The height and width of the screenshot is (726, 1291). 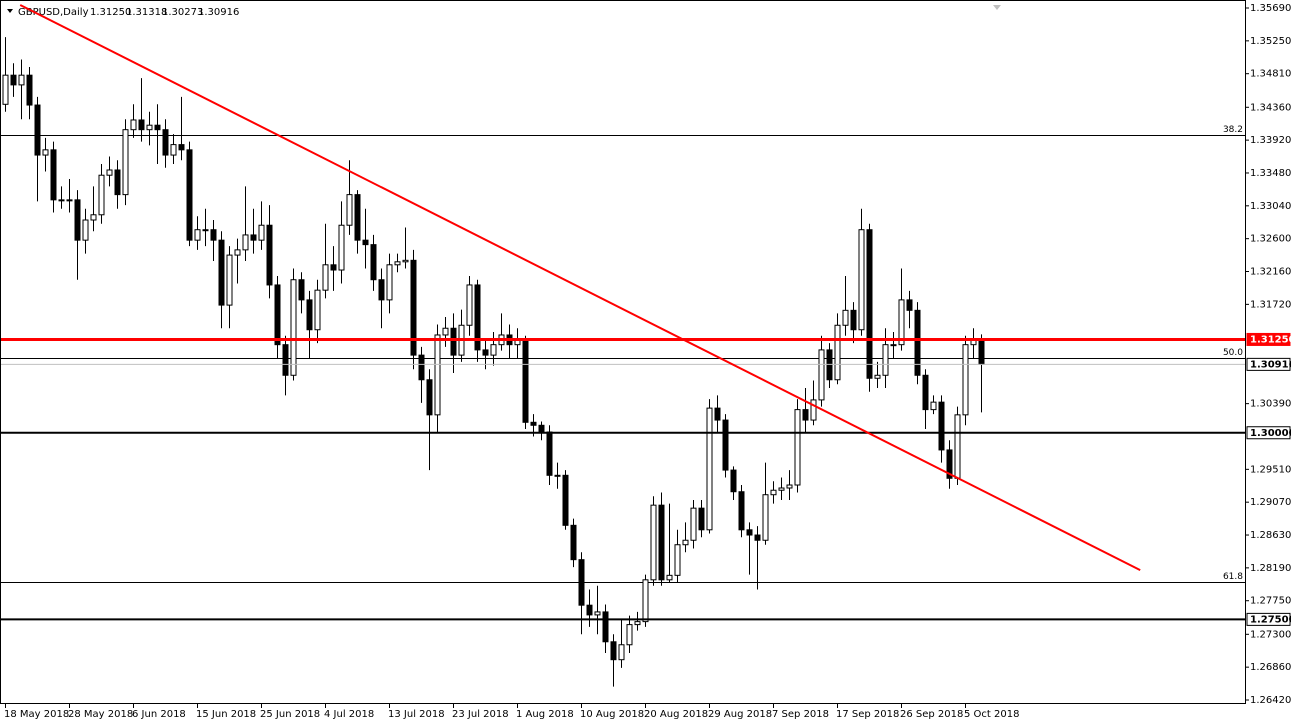 What do you see at coordinates (676, 714) in the screenshot?
I see `x-tick-label: 20 Aug 2018` at bounding box center [676, 714].